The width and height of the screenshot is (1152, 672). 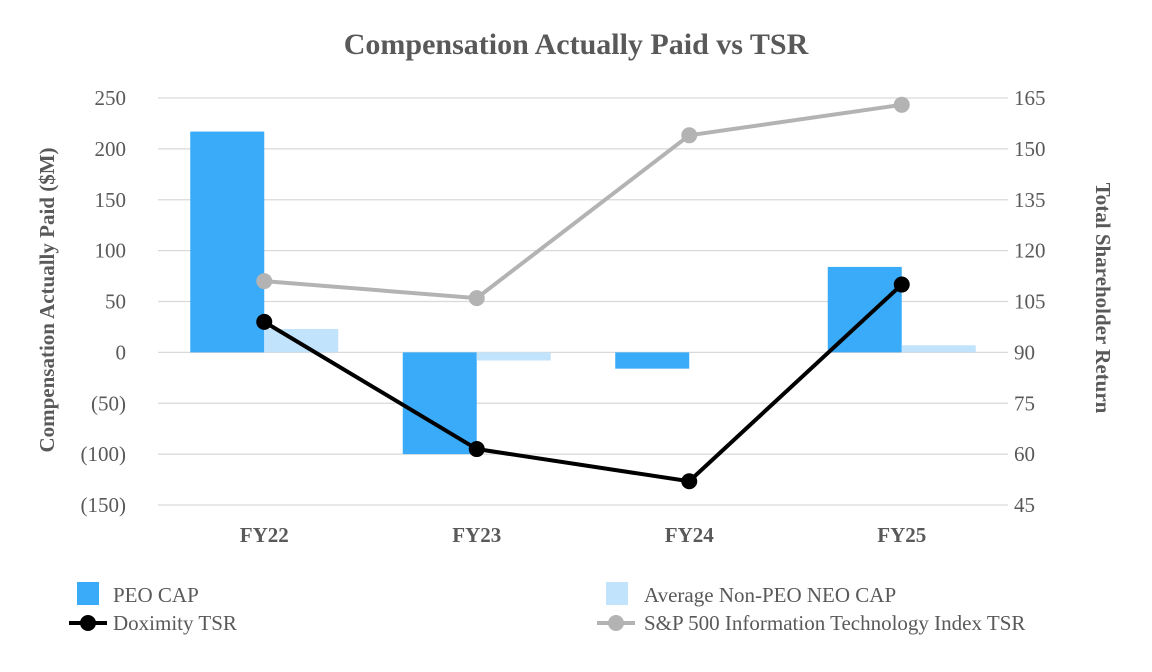 I want to click on x-axis-categories: FY22 FY23 FY24 FY25, so click(x=583, y=535).